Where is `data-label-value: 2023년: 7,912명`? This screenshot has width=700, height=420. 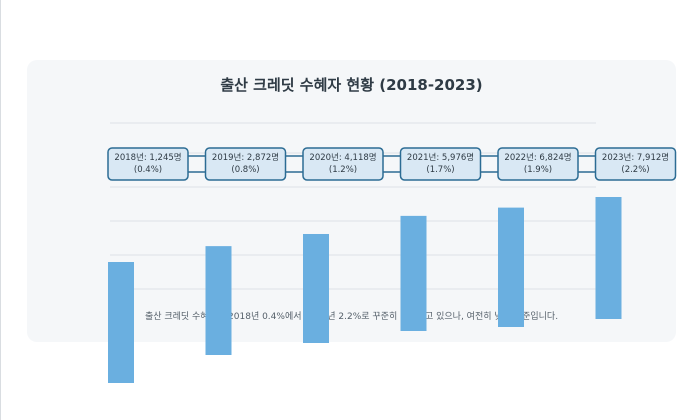 data-label-value: 2023년: 7,912명 is located at coordinates (635, 157).